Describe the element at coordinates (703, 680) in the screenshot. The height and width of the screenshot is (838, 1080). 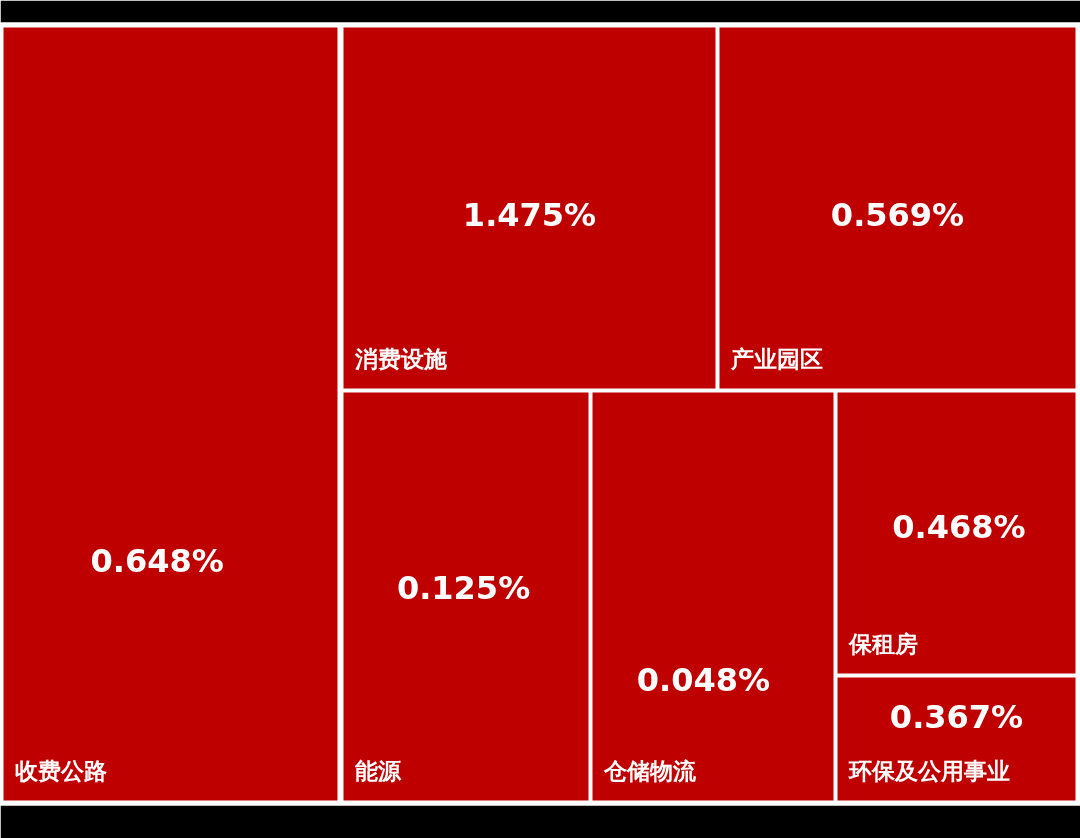
I see `data-label: 0.048%` at that location.